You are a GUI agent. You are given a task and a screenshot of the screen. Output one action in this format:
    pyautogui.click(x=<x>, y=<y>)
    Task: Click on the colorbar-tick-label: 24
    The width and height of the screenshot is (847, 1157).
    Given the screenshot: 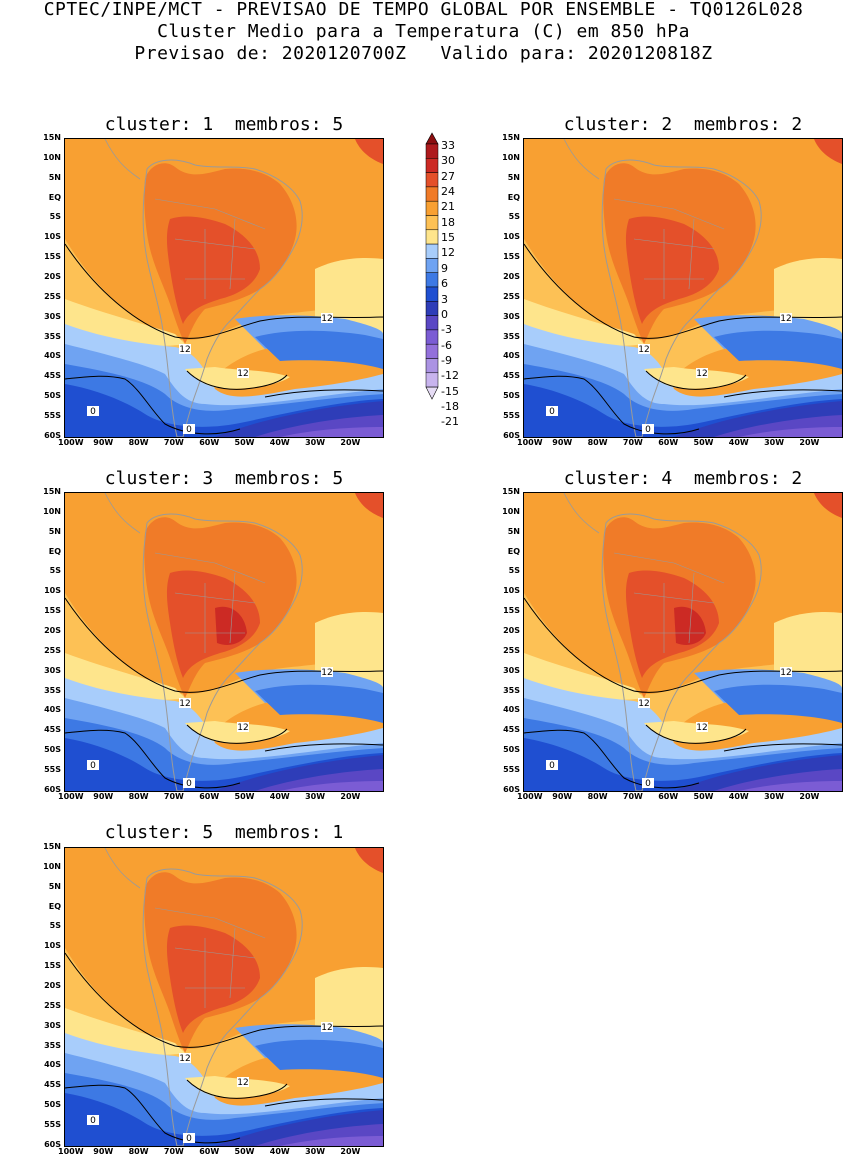 What is the action you would take?
    pyautogui.click(x=448, y=192)
    